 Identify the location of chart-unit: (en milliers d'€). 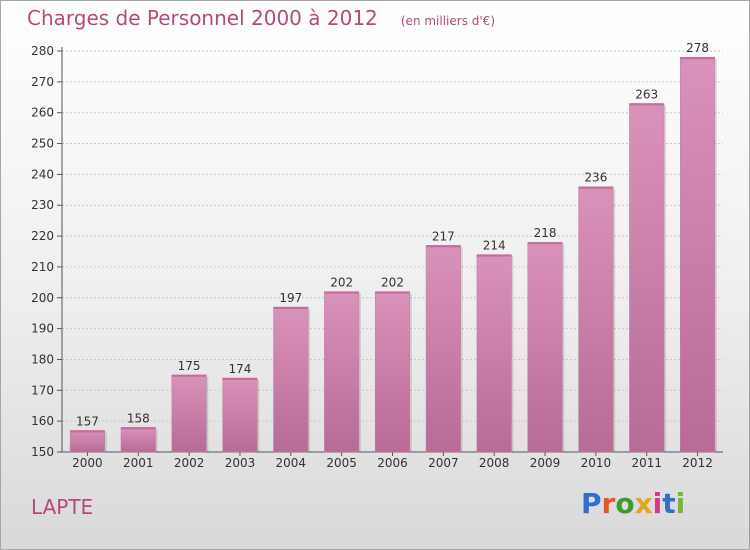
(447, 21).